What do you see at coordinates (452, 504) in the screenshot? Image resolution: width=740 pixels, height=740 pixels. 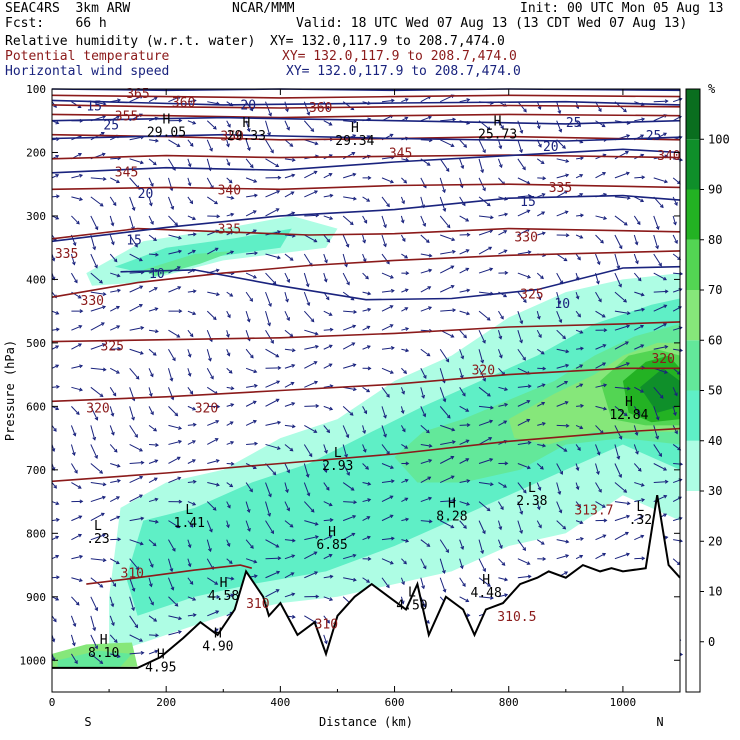 I see `extremum-letter: H` at bounding box center [452, 504].